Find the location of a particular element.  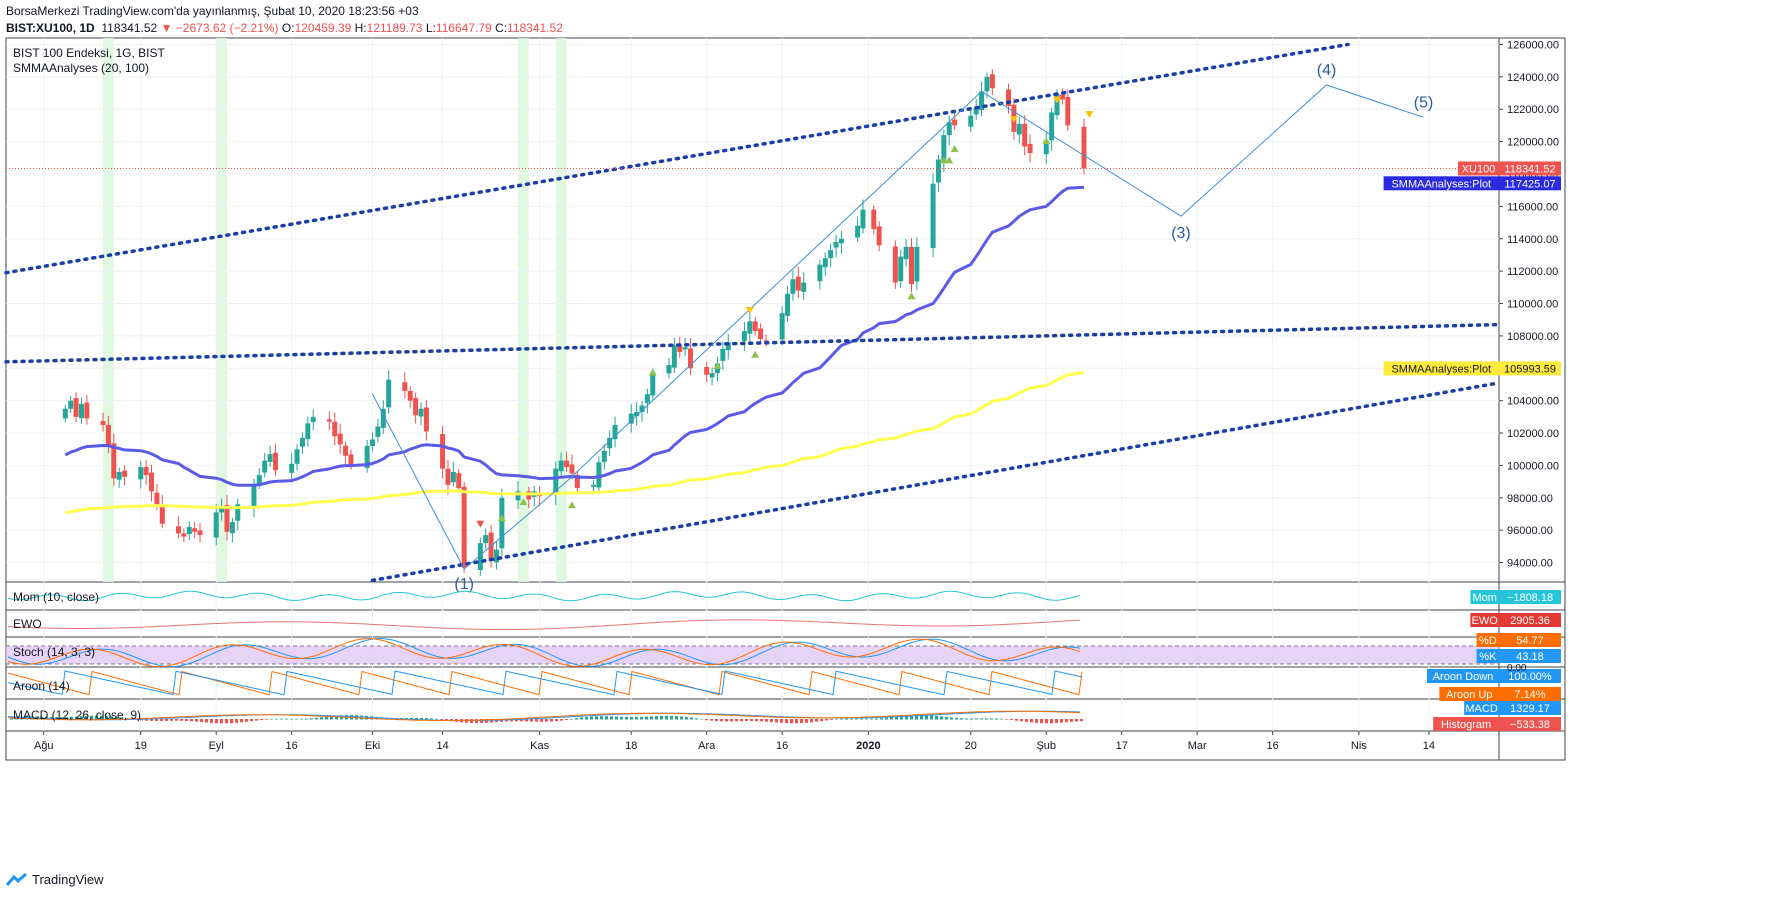

price-badge-value-text: −1808.18 is located at coordinates (1530, 598).